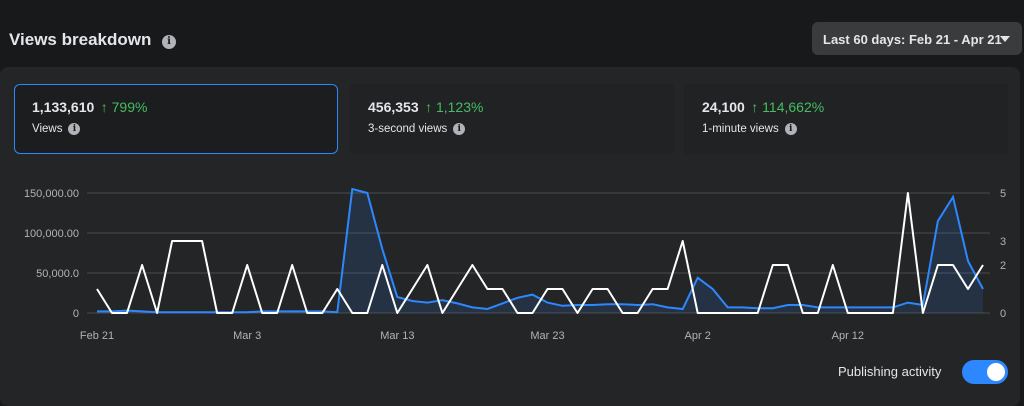 The width and height of the screenshot is (1024, 406). I want to click on metric-tab-views: 1,133,610 ↑ 799% Views i, so click(176, 119).